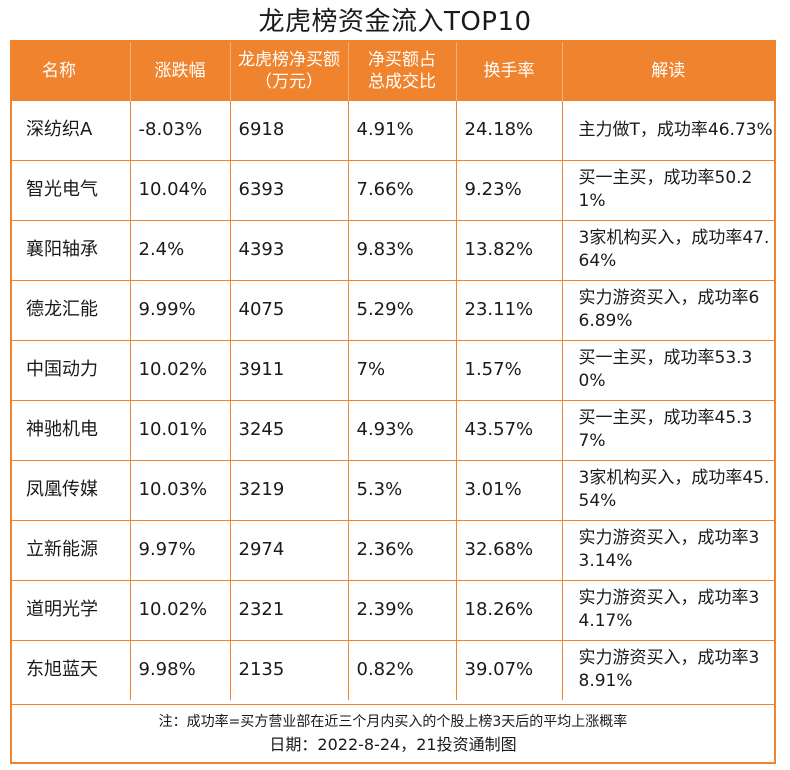 The width and height of the screenshot is (790, 770). I want to click on cell-turnover: 3.01%, so click(508, 489).